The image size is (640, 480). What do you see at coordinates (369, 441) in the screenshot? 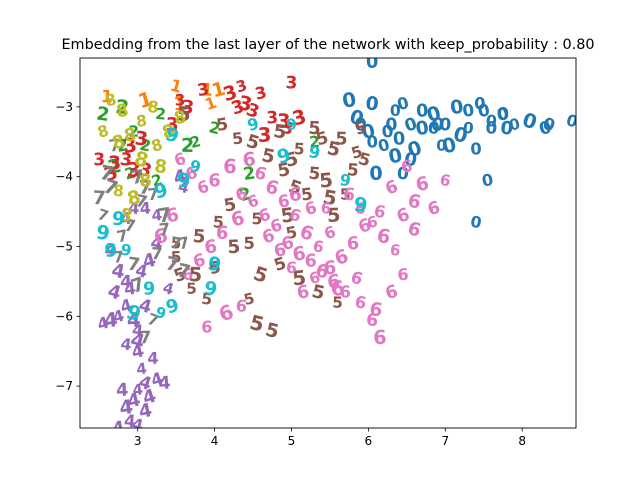
I see `x-tick-label: 6` at bounding box center [369, 441].